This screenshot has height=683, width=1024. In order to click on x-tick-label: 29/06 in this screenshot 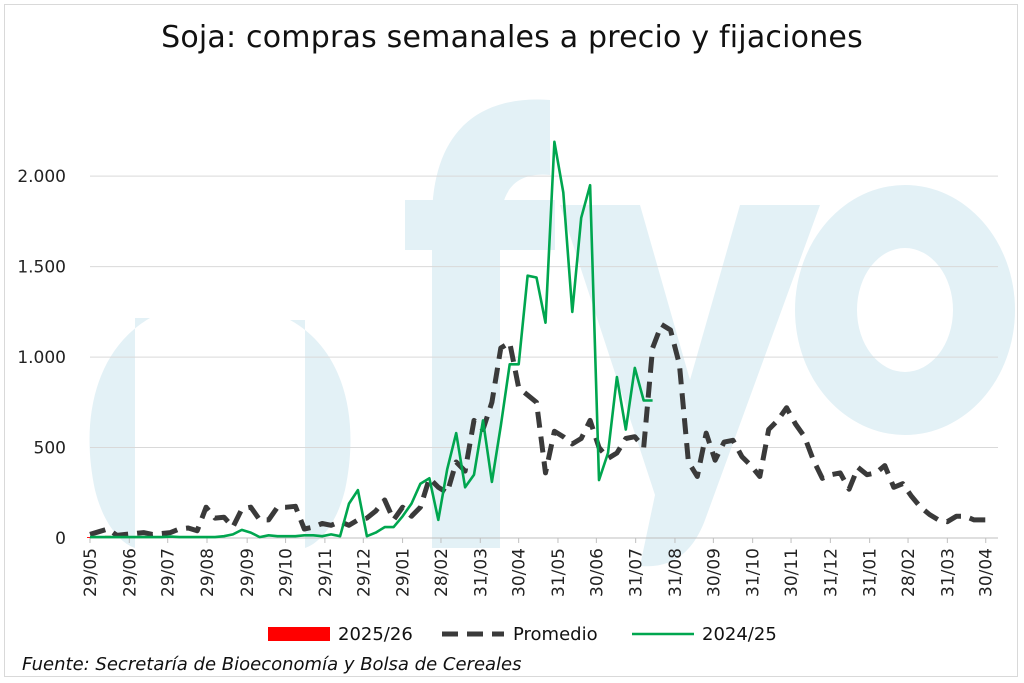, I will do `click(130, 572)`.